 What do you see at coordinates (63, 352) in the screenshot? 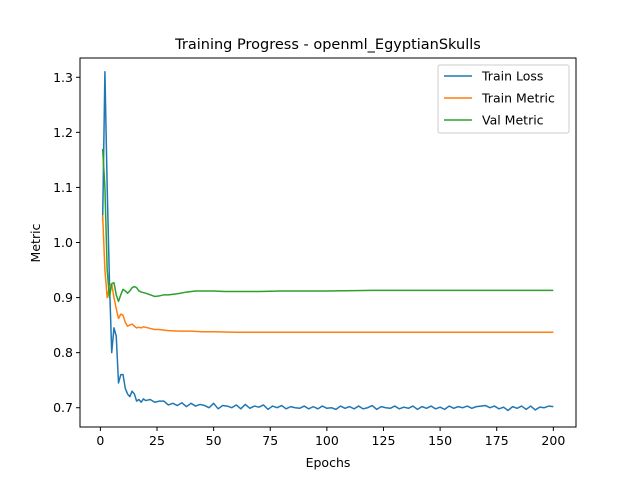
I see `y-tick-label: 0.8` at bounding box center [63, 352].